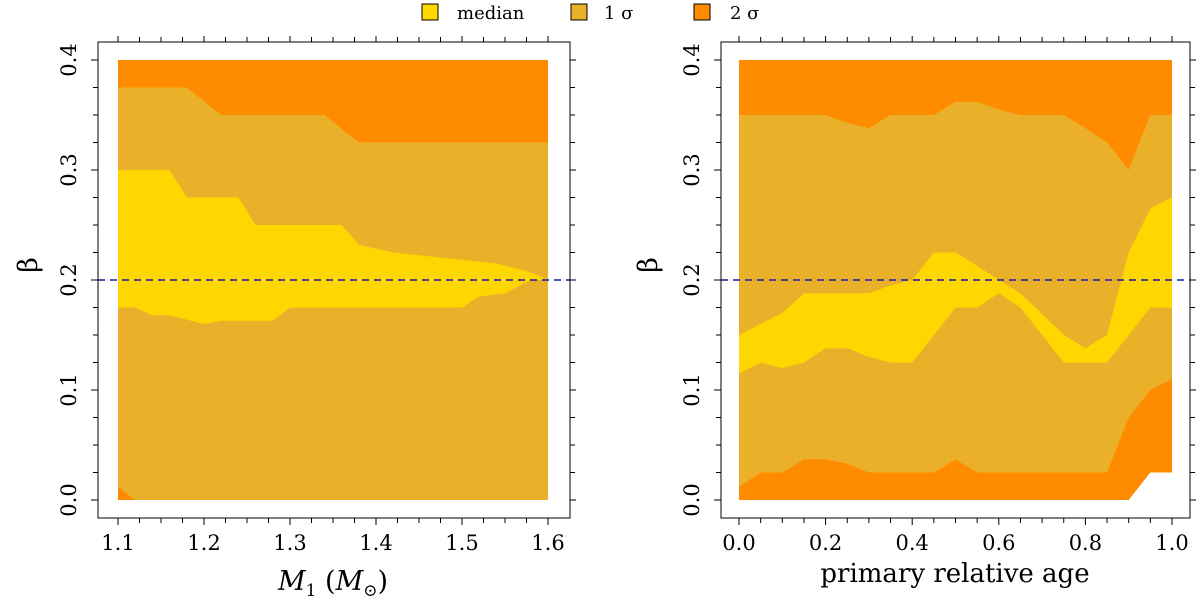 This screenshot has width=1200, height=602. I want to click on x-tick-label: 1.5, so click(461, 543).